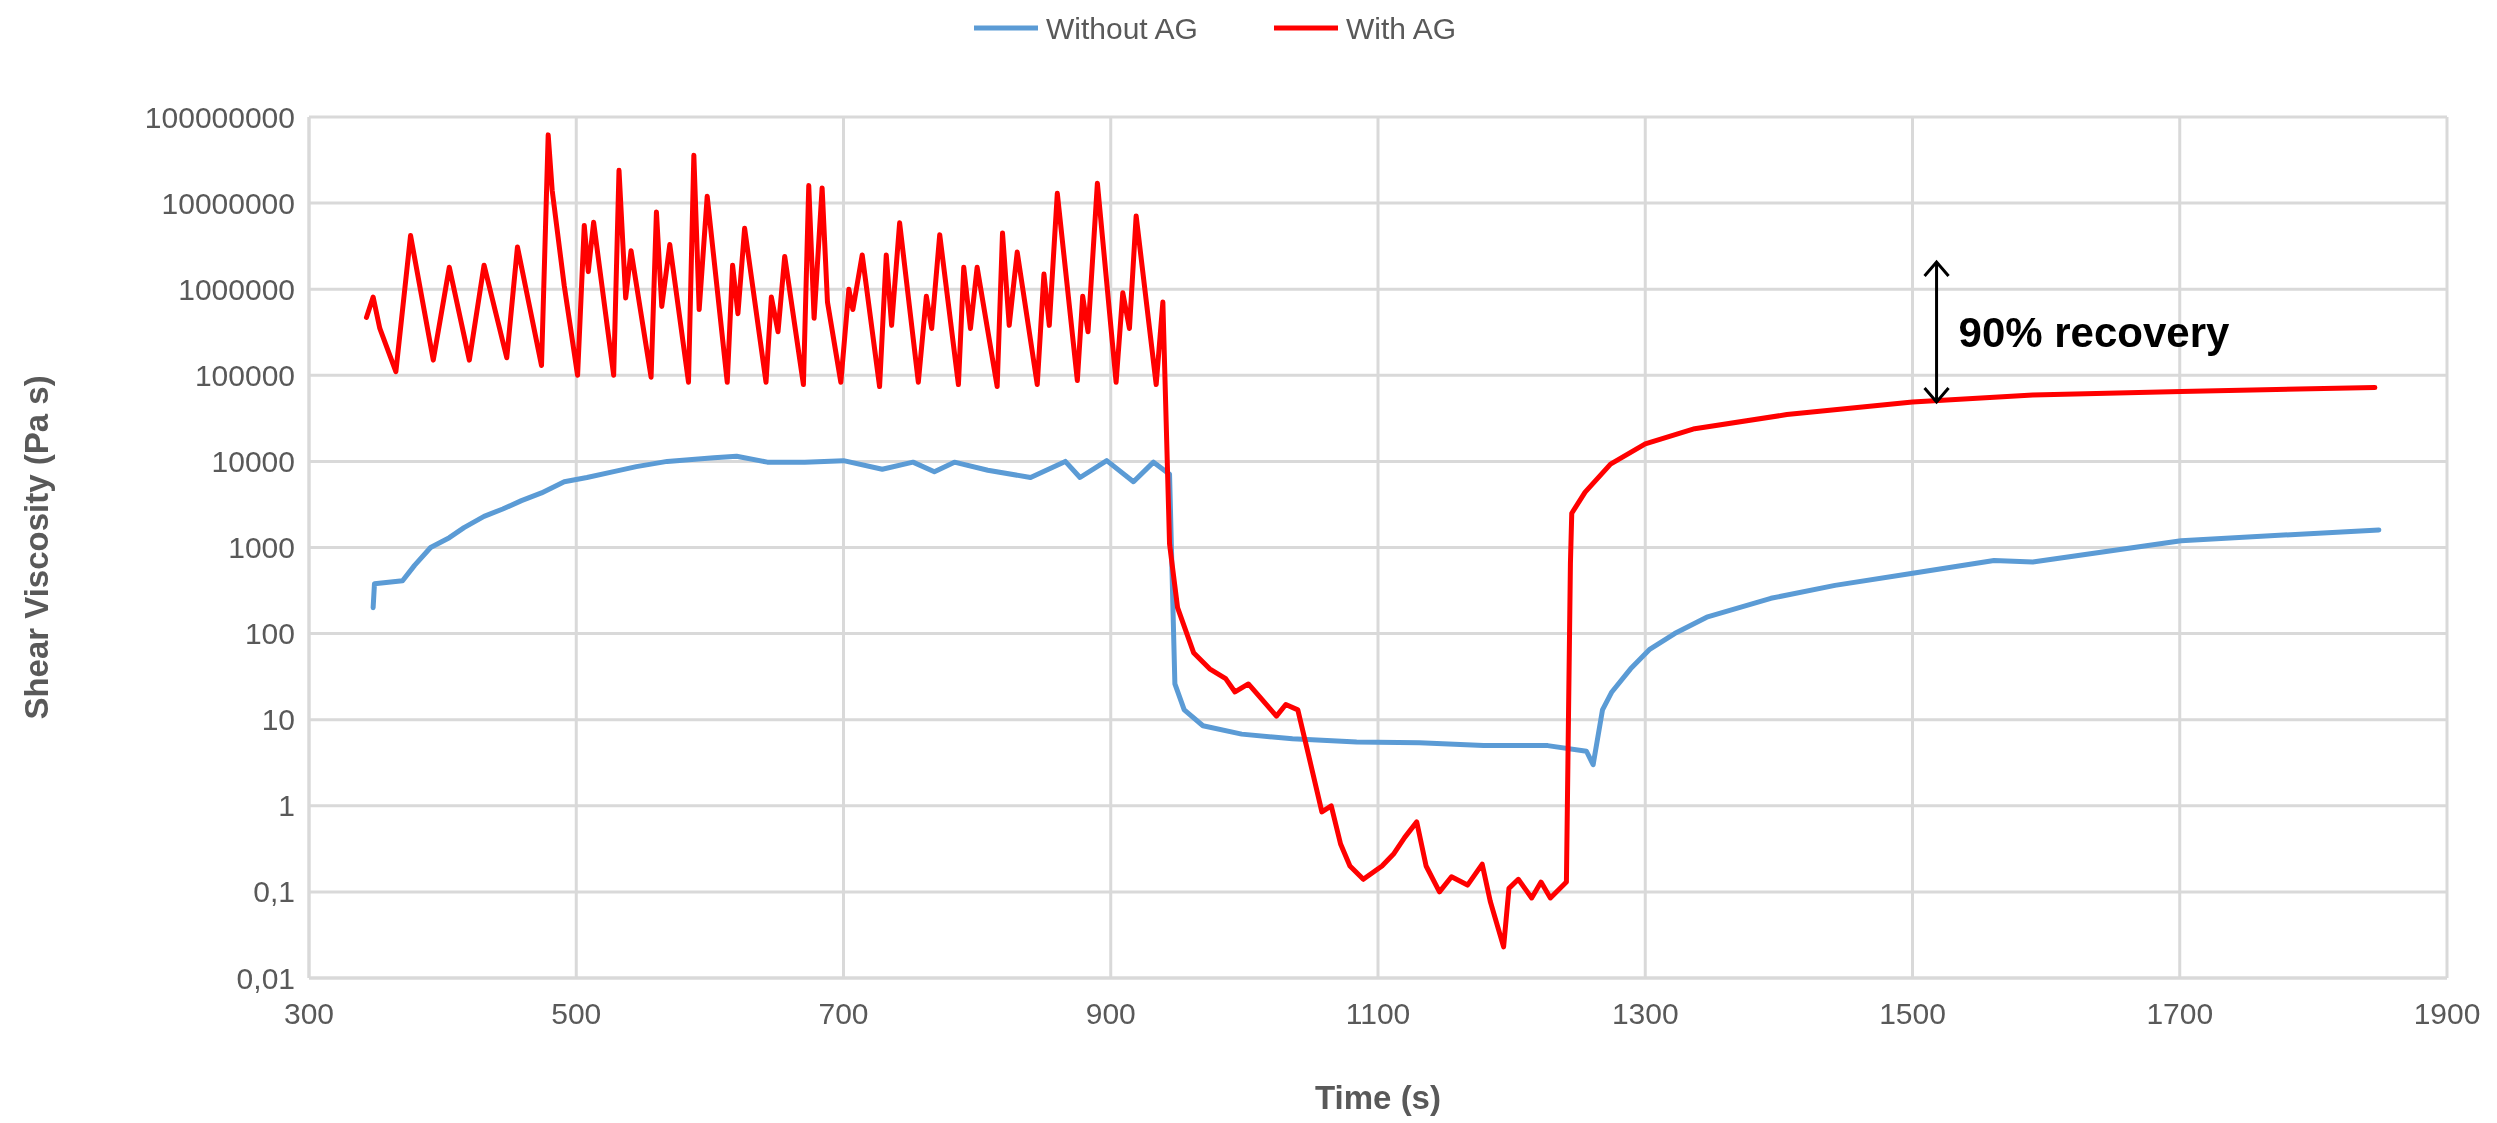  Describe the element at coordinates (269, 634) in the screenshot. I see `y-tick-label: 100` at that location.